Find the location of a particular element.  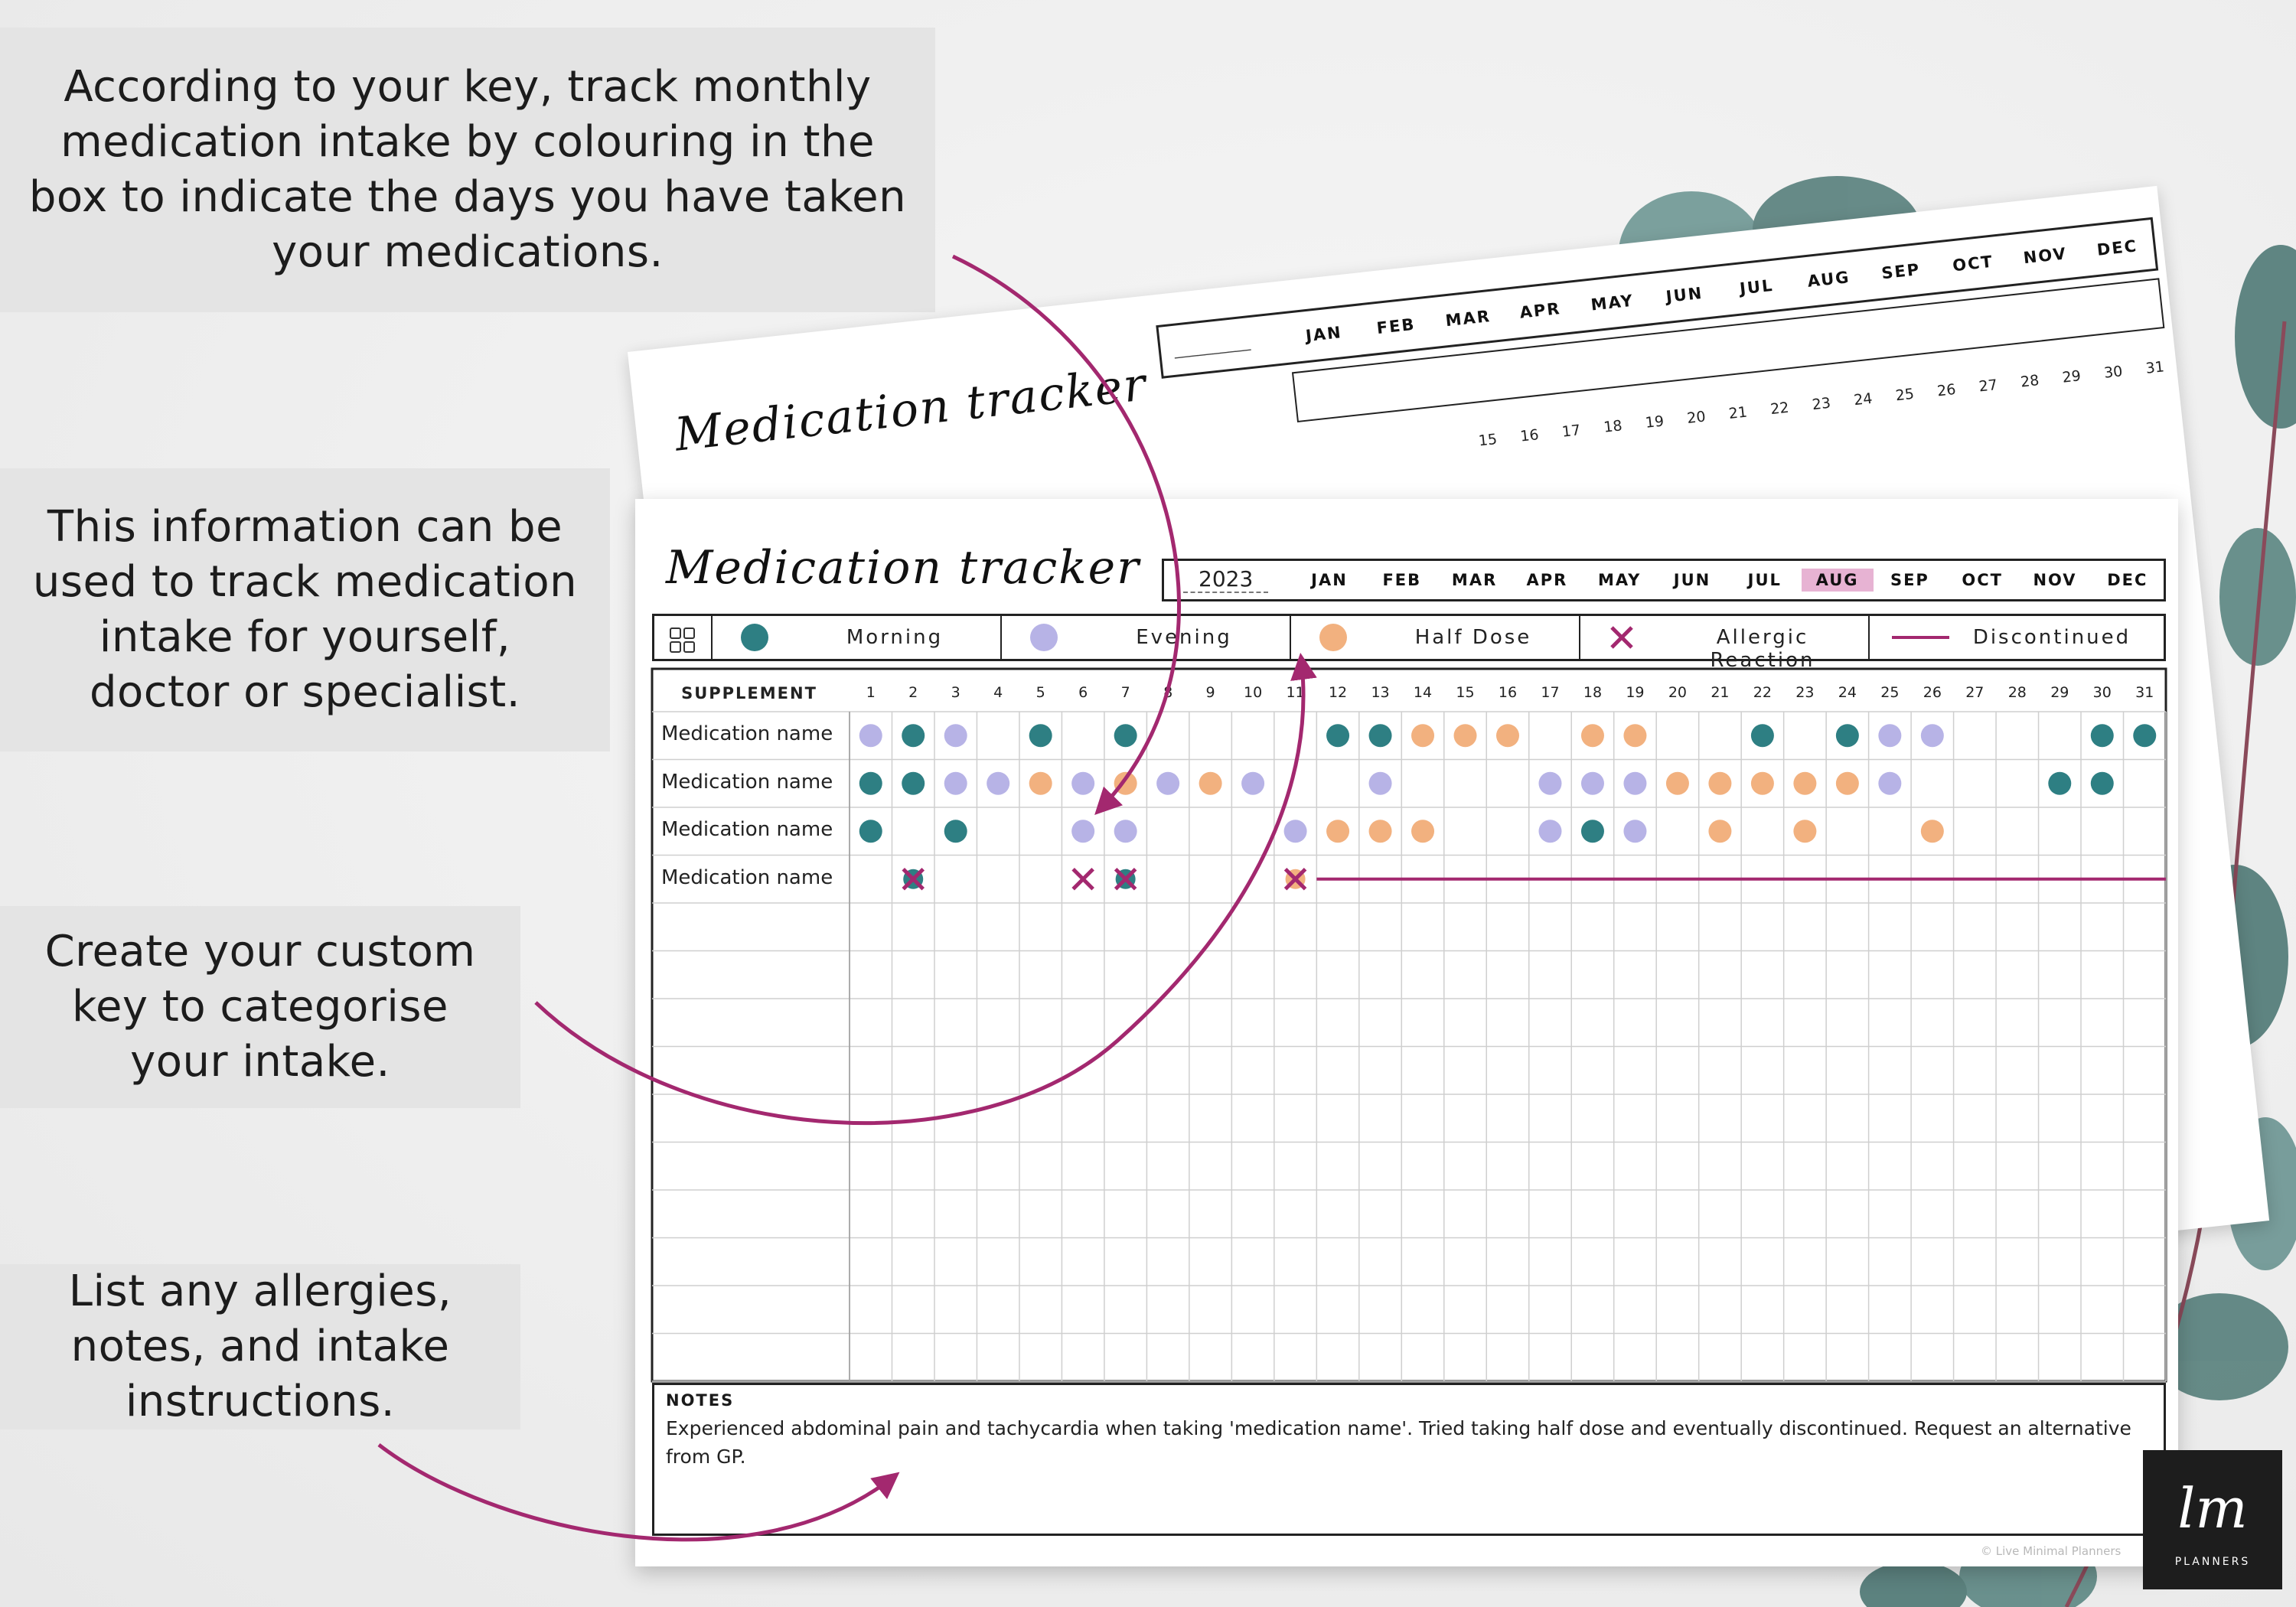

day-header-27: 27 is located at coordinates (1975, 692).